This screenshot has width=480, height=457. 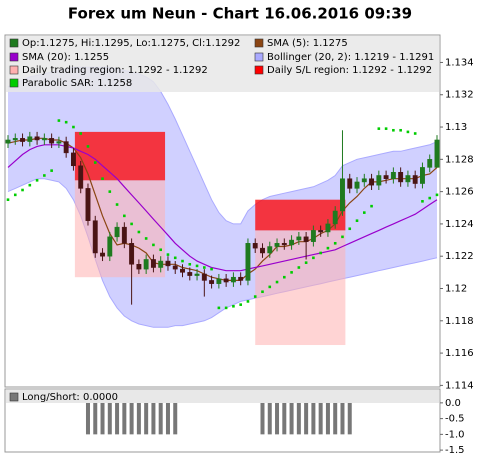 I want to click on chart-title: Forex um Neun - Chart 16.06.2016 09:39, so click(x=240, y=14).